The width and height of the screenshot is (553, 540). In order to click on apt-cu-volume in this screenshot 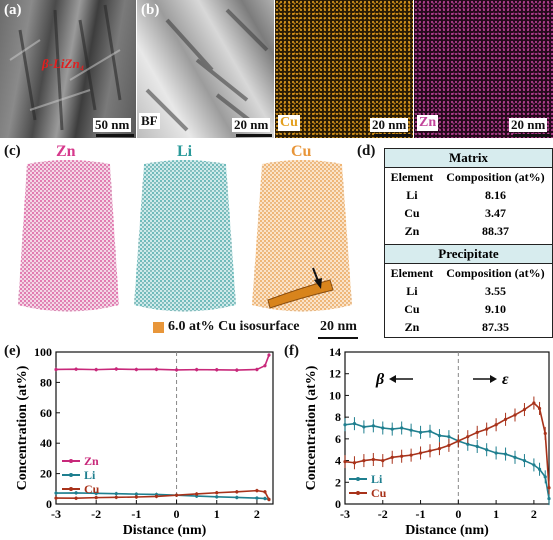, I will do `click(302, 236)`.